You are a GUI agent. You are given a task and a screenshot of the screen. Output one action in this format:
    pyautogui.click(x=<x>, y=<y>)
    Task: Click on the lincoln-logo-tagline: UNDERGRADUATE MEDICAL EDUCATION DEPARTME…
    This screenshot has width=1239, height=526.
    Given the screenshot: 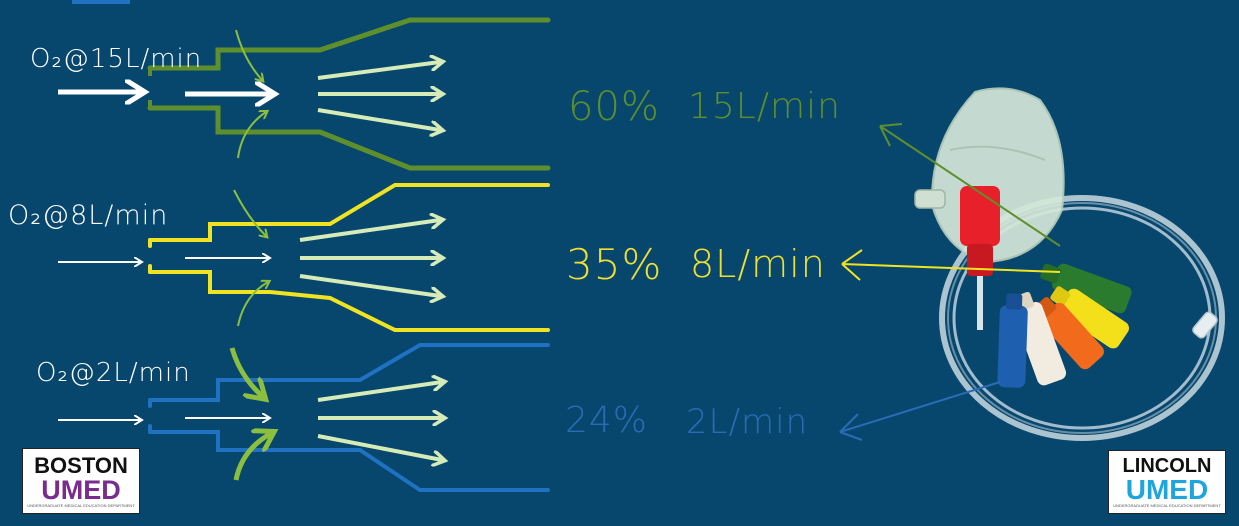 What is the action you would take?
    pyautogui.click(x=1167, y=506)
    